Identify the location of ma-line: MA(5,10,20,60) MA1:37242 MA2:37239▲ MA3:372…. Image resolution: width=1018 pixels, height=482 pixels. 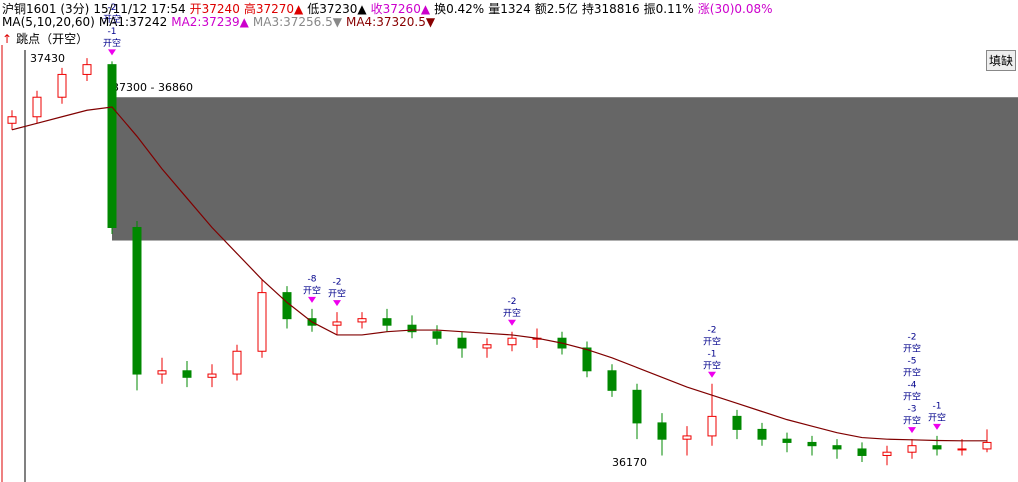
(220, 22).